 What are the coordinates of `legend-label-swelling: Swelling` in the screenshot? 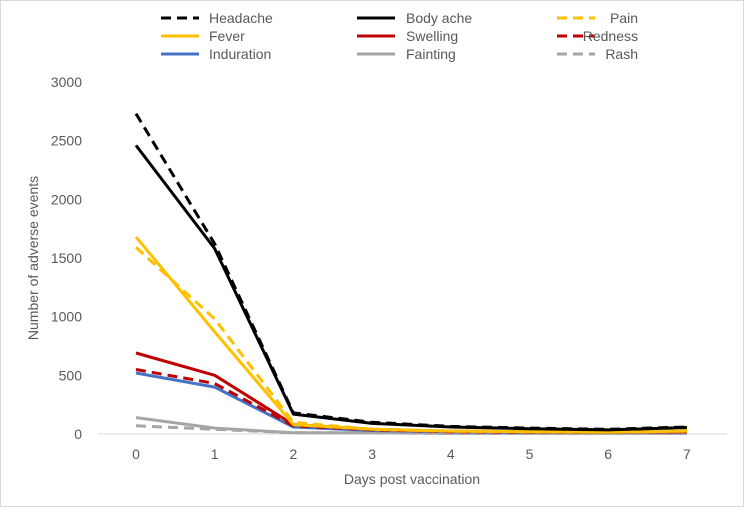 It's located at (432, 36).